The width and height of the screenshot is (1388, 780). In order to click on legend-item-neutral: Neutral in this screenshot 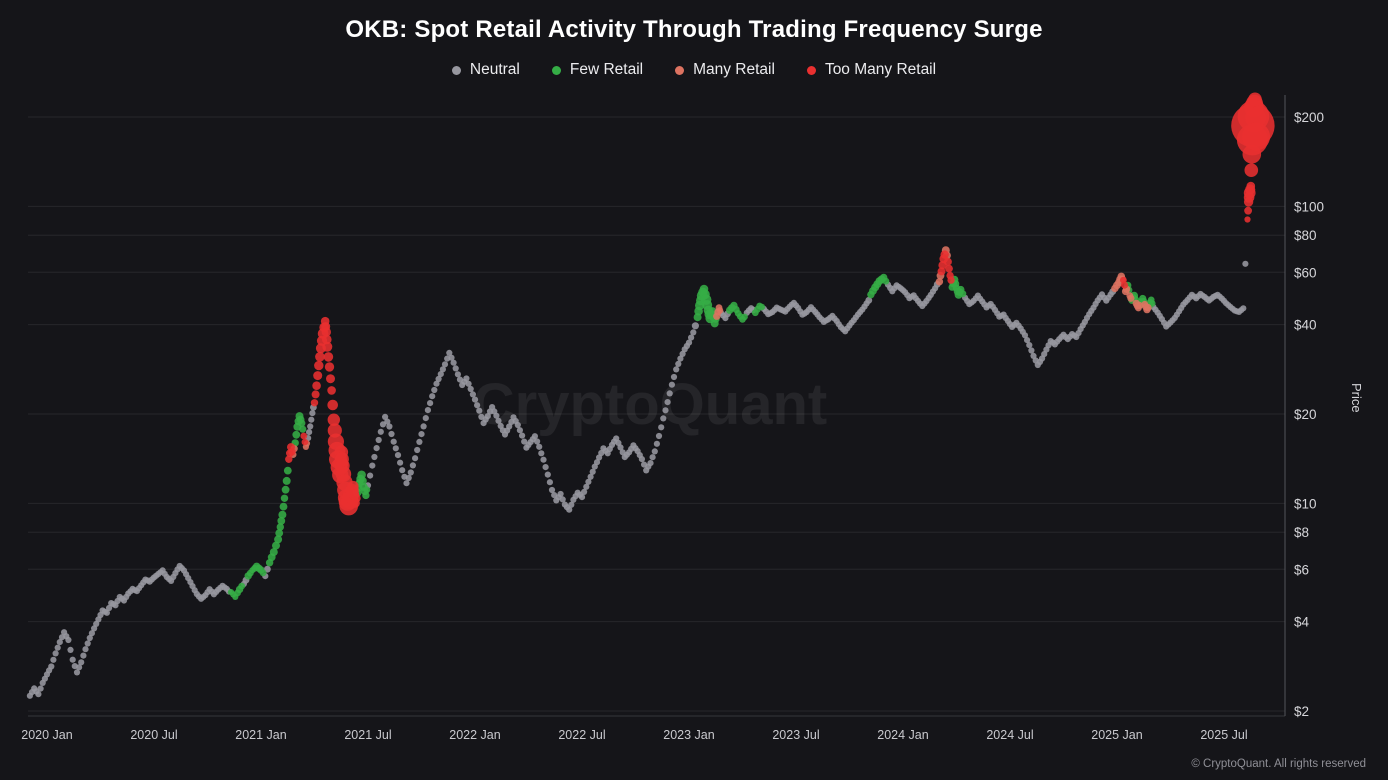, I will do `click(485, 70)`.